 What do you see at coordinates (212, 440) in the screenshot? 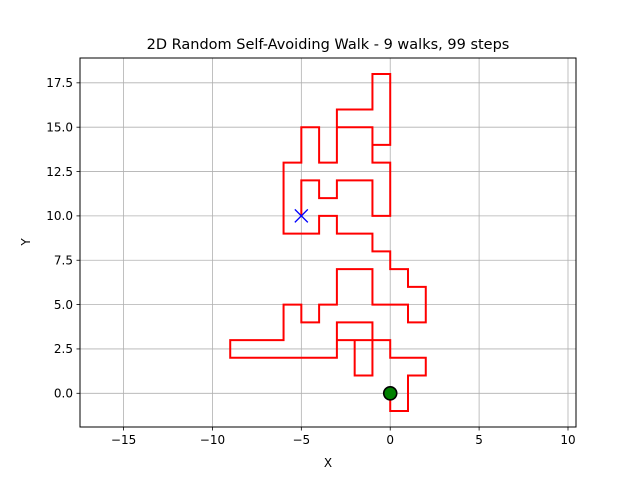
I see `x-tick-label: −10` at bounding box center [212, 440].